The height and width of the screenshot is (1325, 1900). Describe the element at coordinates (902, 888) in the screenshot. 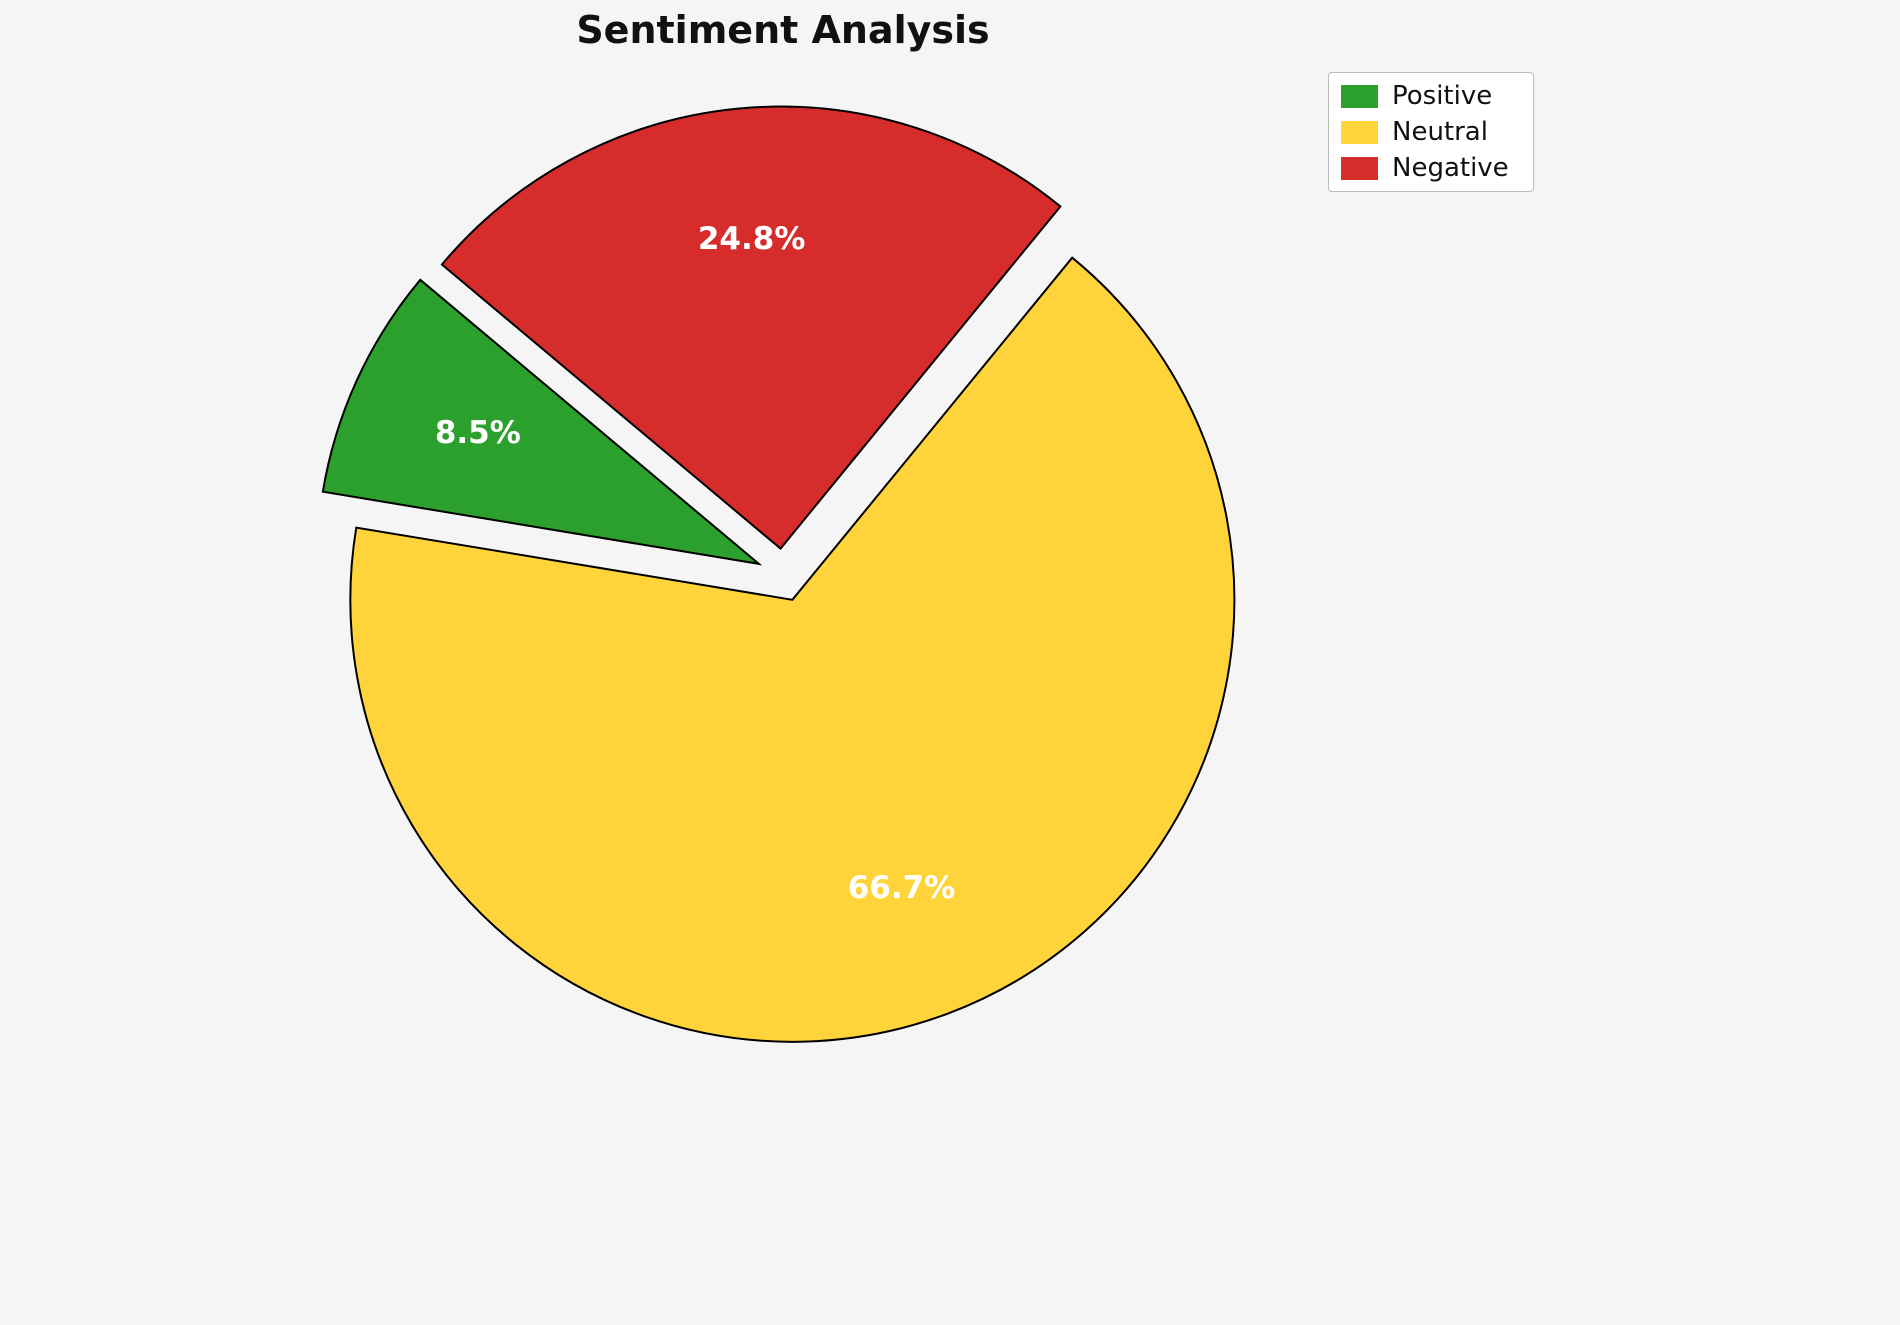

I see `pie-slice-label-neutral: 66.7%` at that location.